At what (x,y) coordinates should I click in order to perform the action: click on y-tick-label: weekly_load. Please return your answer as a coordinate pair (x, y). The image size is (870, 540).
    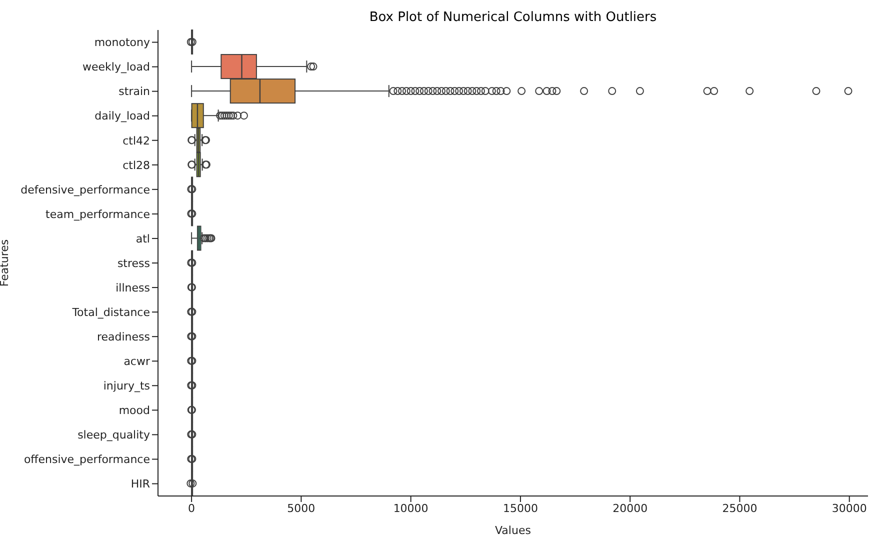
    Looking at the image, I should click on (116, 67).